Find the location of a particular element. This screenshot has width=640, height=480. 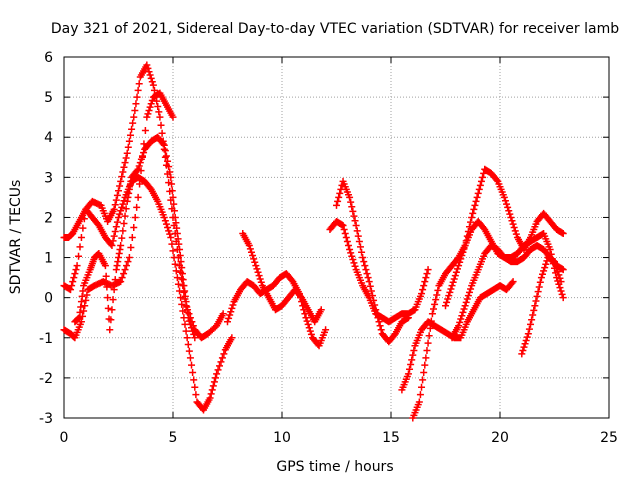

y-tick-label: 3 is located at coordinates (48, 178).